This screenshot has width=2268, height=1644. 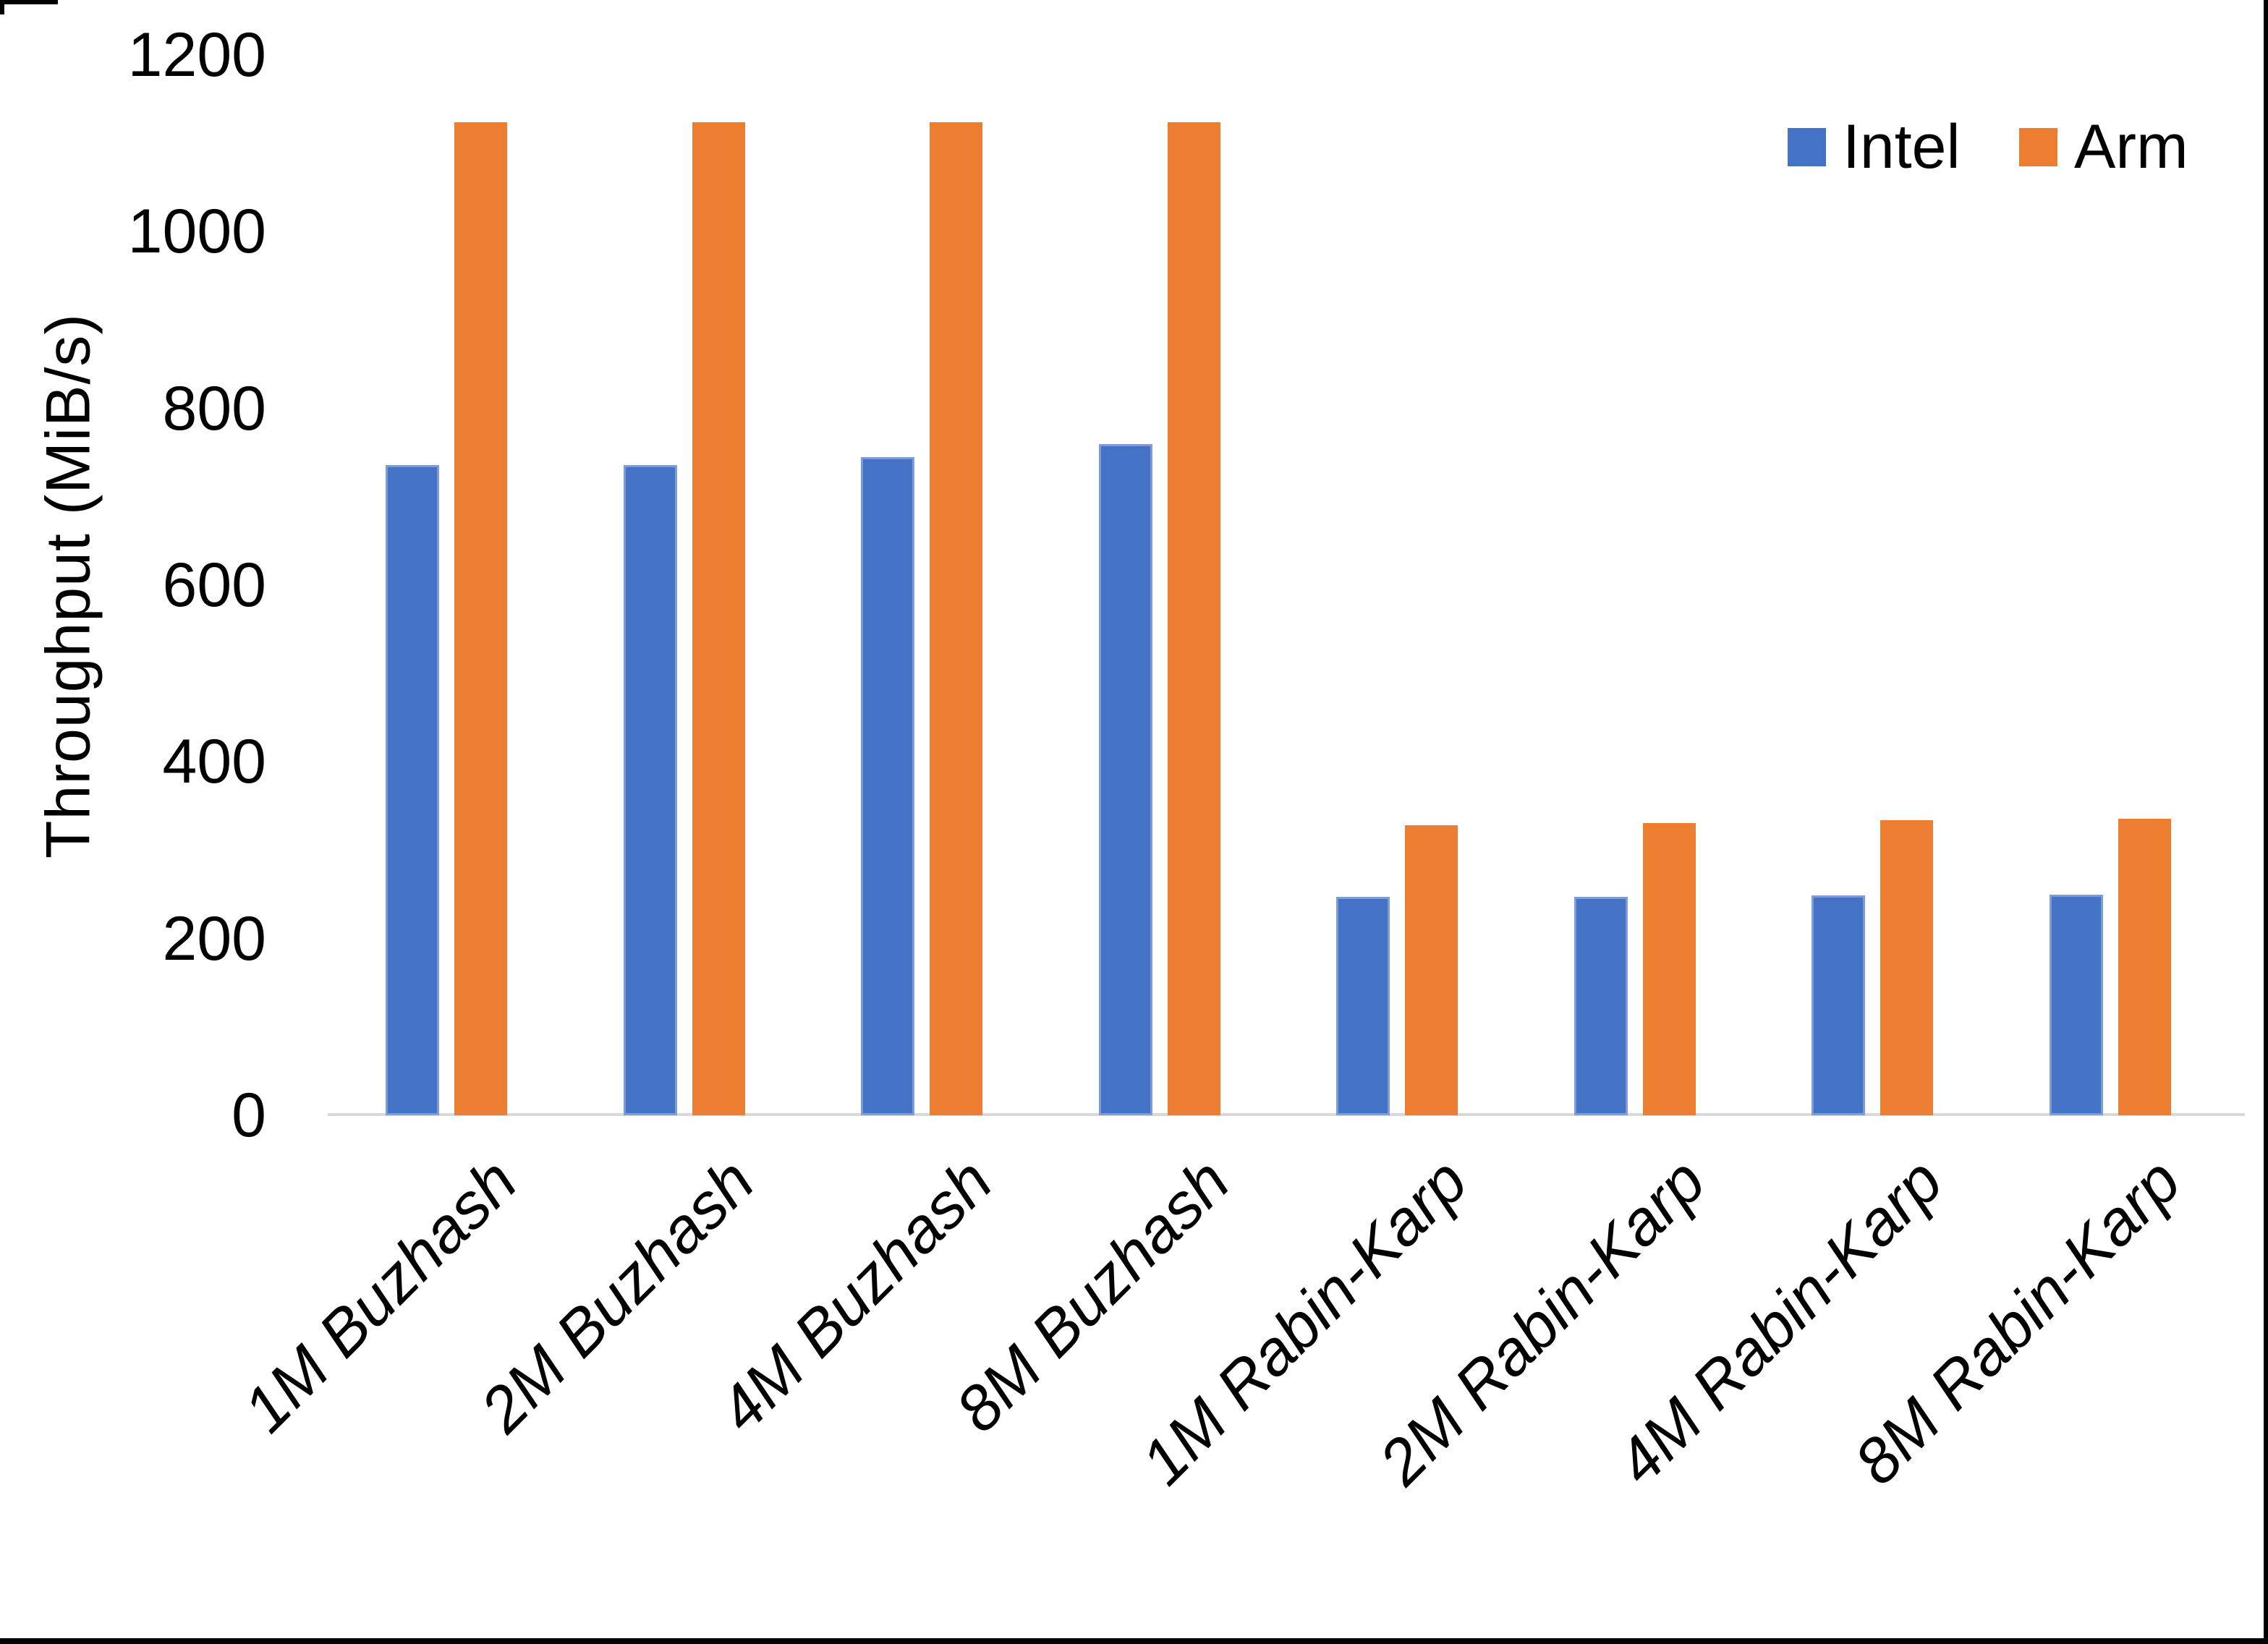 What do you see at coordinates (1134, 1641) in the screenshot?
I see `frame-border-bottom` at bounding box center [1134, 1641].